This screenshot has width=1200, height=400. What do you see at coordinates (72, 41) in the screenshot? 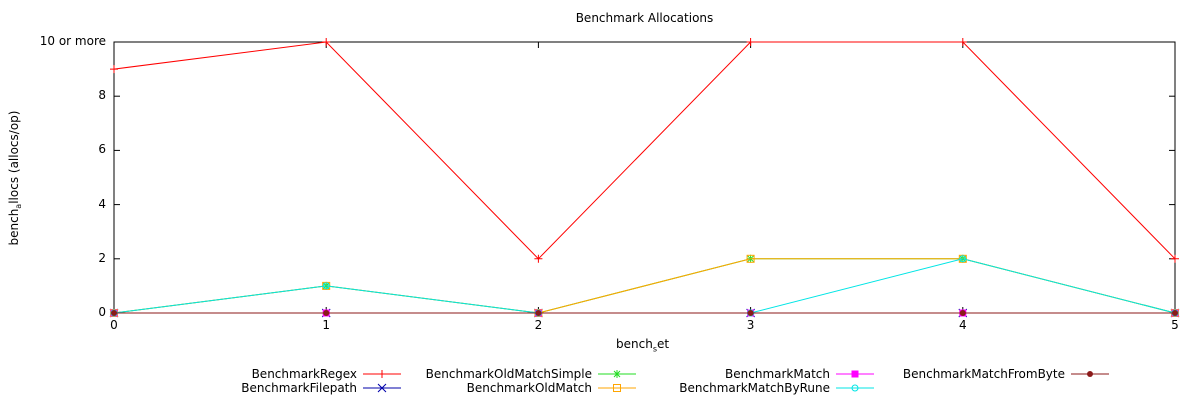
I see `y-tick-label: 10 or more` at bounding box center [72, 41].